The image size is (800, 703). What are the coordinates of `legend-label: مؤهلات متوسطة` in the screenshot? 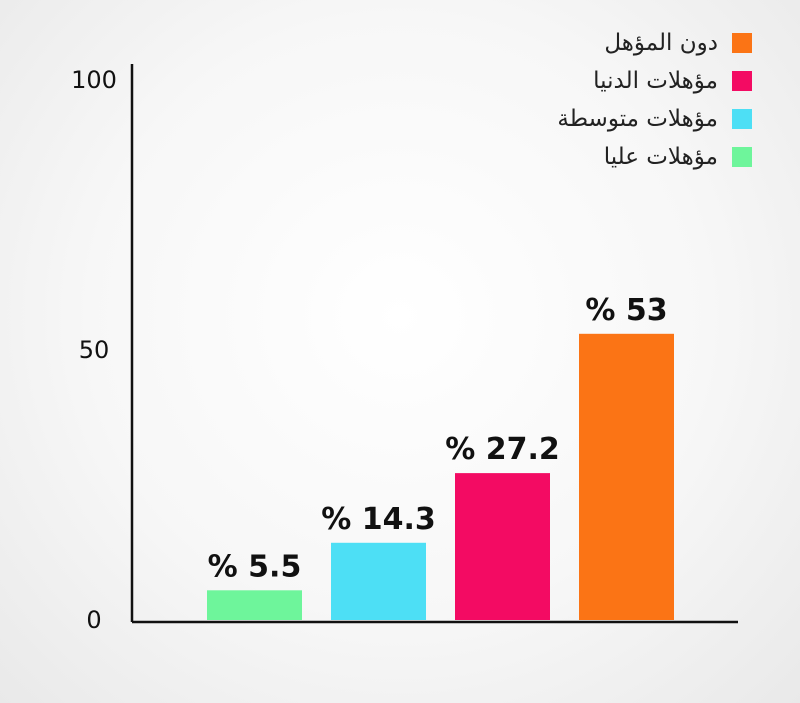 It's located at (637, 119).